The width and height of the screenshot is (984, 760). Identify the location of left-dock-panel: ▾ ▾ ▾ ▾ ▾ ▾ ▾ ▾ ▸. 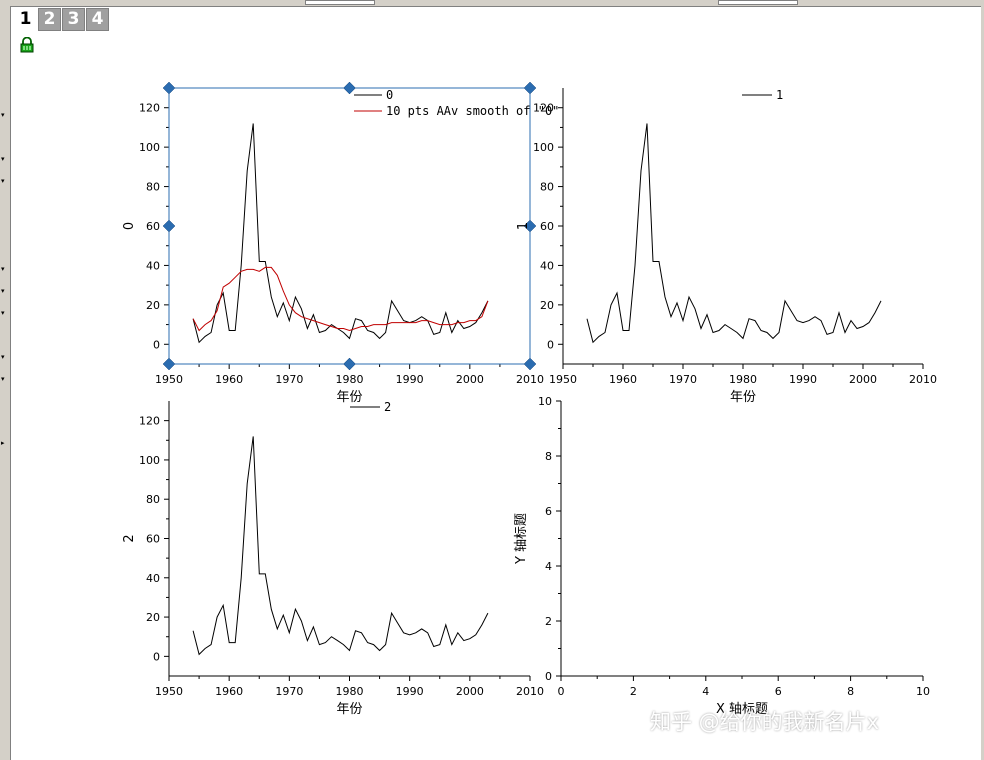
(5, 383).